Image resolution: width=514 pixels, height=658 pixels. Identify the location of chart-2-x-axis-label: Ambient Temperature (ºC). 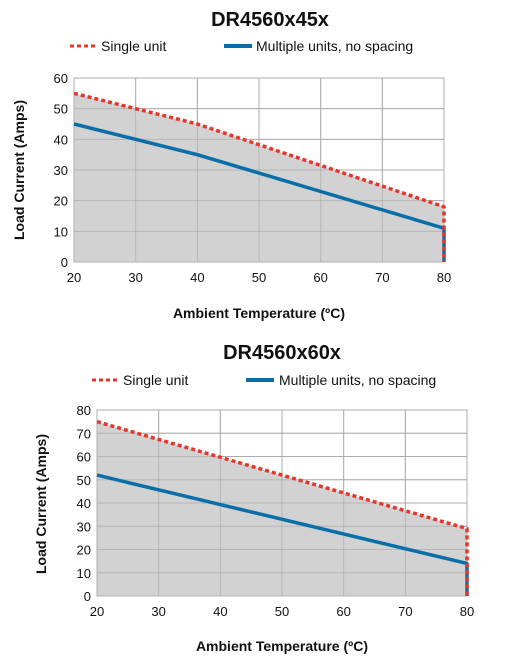
(282, 646).